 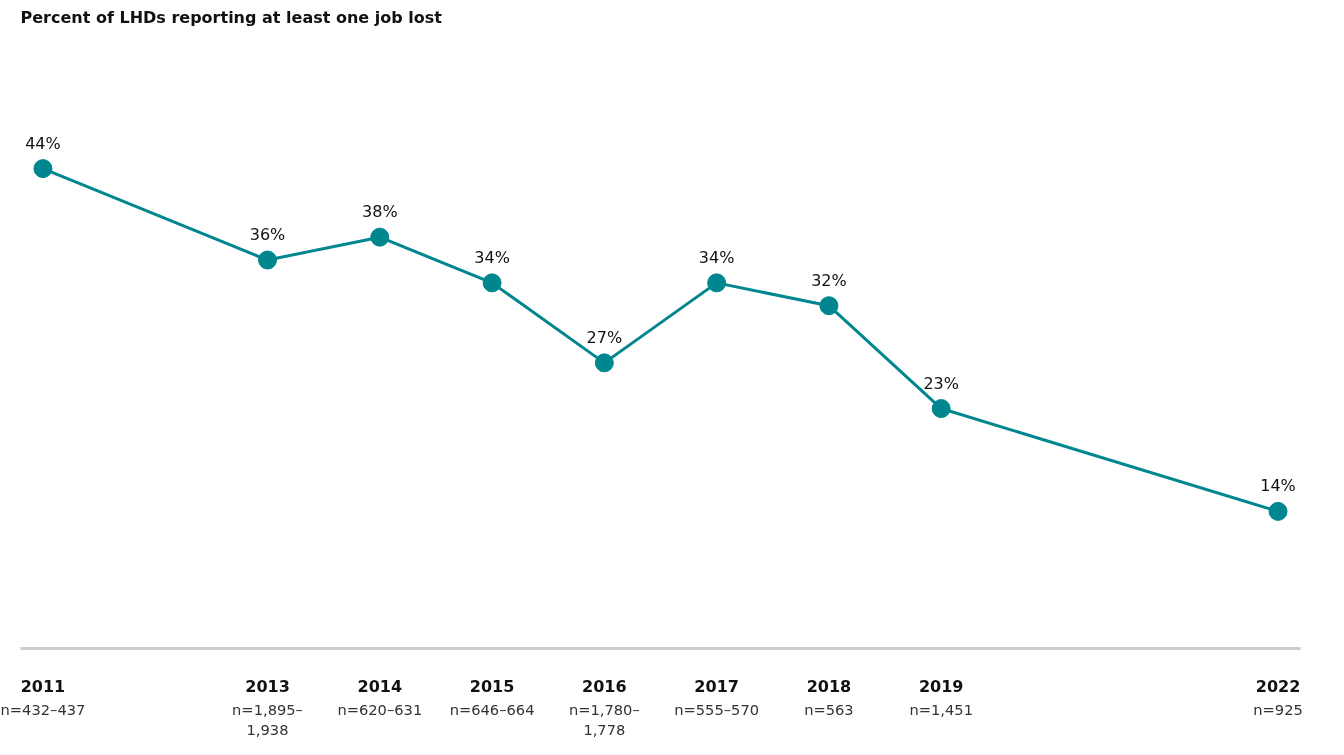 What do you see at coordinates (380, 686) in the screenshot?
I see `x-tick-label: 2014` at bounding box center [380, 686].